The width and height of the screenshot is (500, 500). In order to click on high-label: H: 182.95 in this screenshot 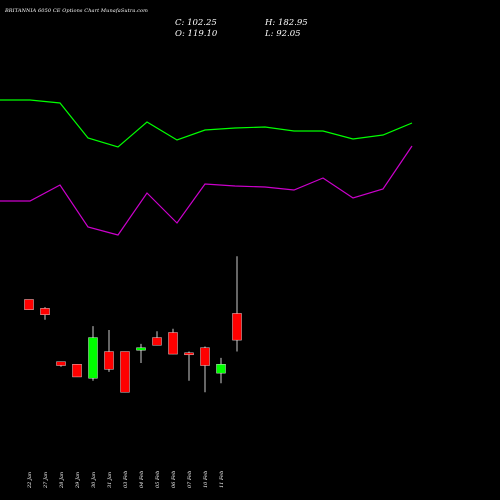, I will do `click(286, 23)`.